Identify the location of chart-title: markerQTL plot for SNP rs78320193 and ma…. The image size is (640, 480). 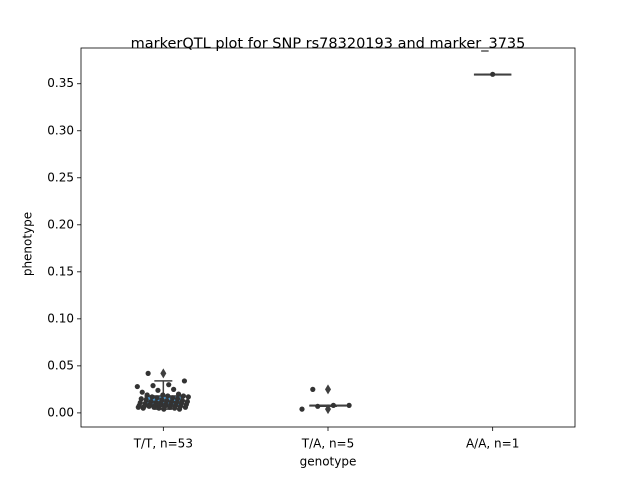
(328, 44).